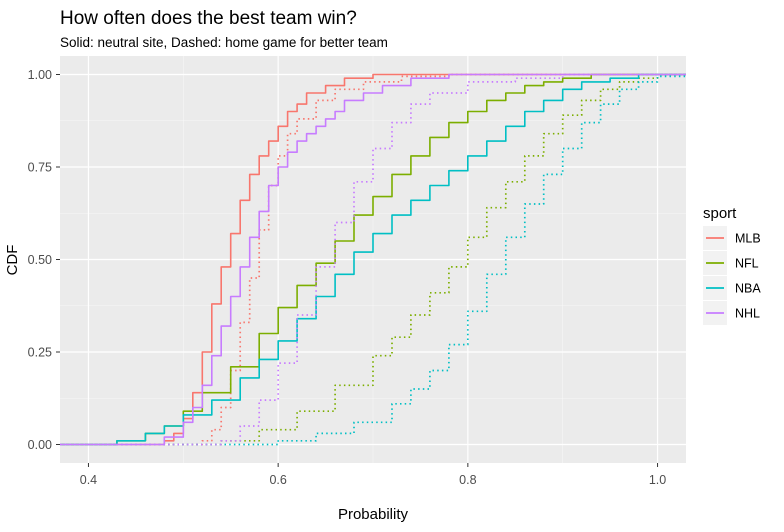 Image resolution: width=784 pixels, height=532 pixels. I want to click on legend: sport MLB NFL NBA NHL, so click(732, 265).